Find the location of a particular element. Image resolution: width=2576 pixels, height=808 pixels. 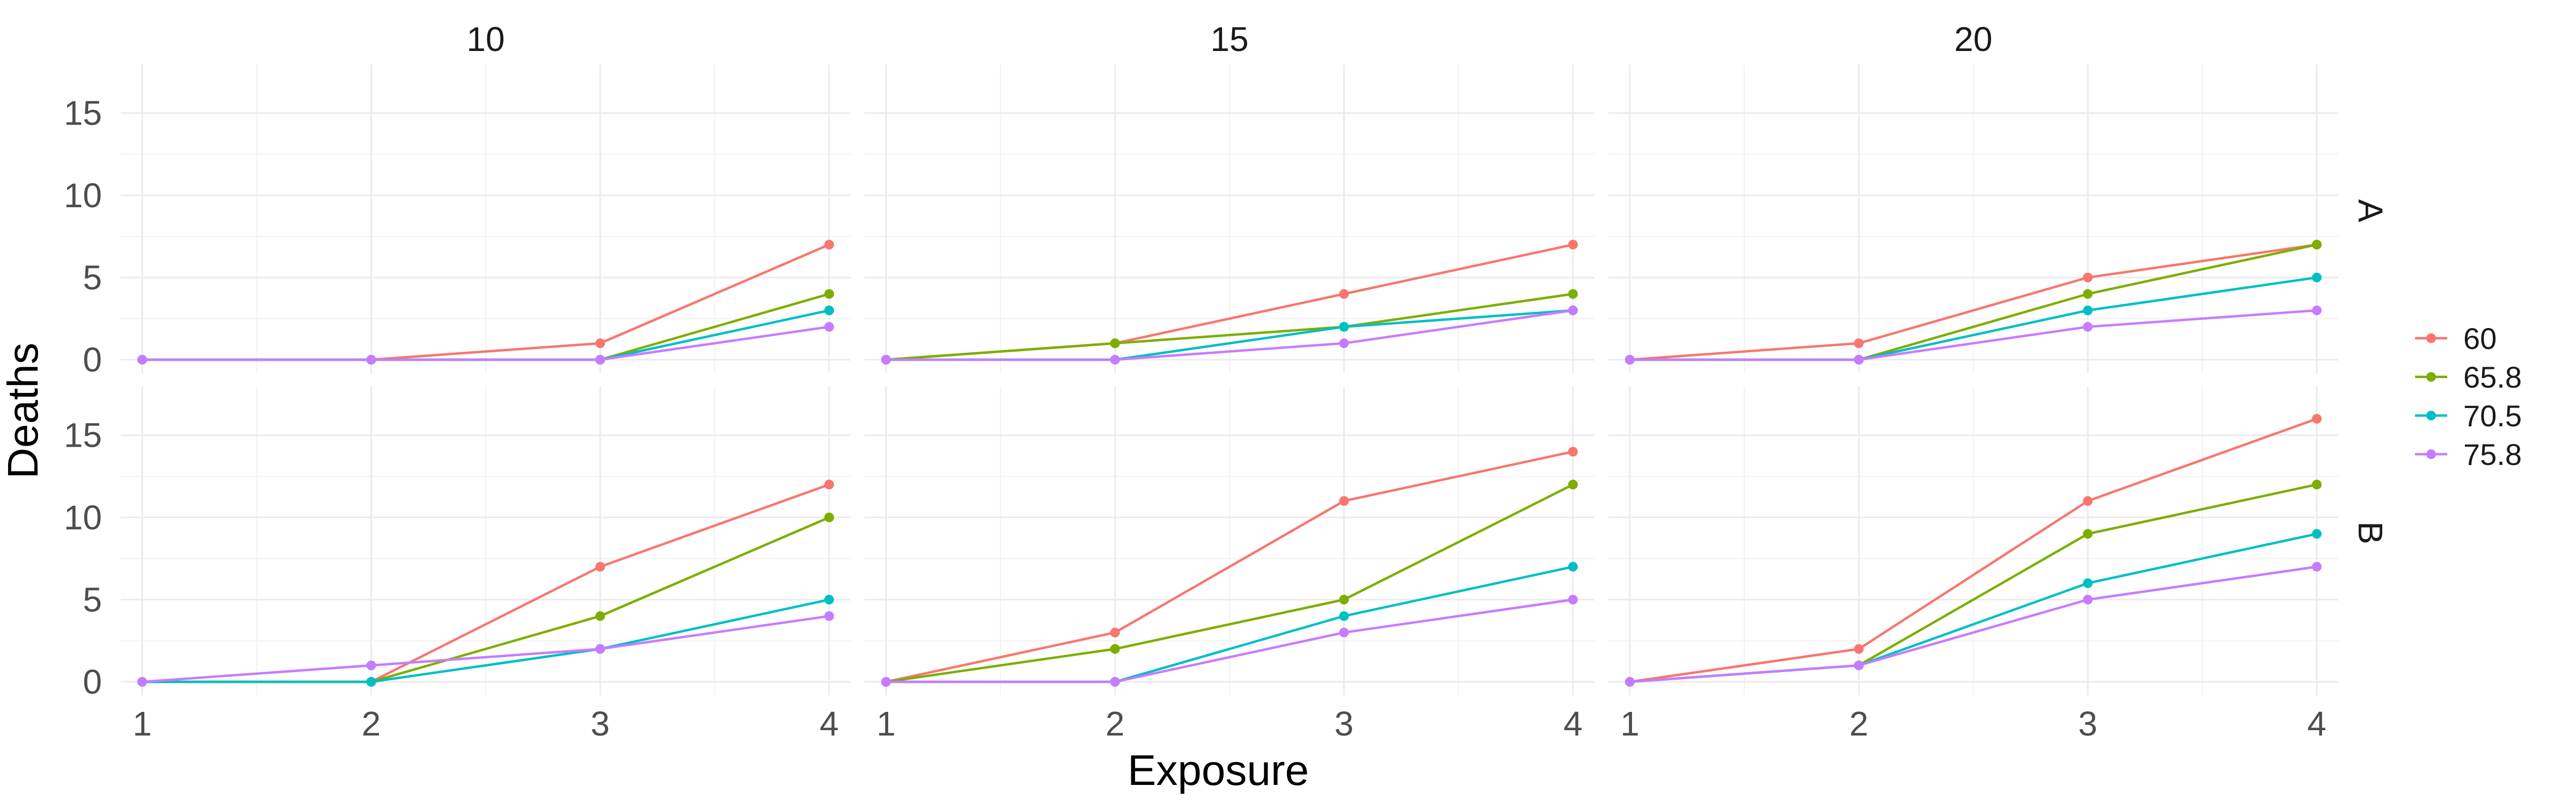

panel-20-B is located at coordinates (1973, 541).